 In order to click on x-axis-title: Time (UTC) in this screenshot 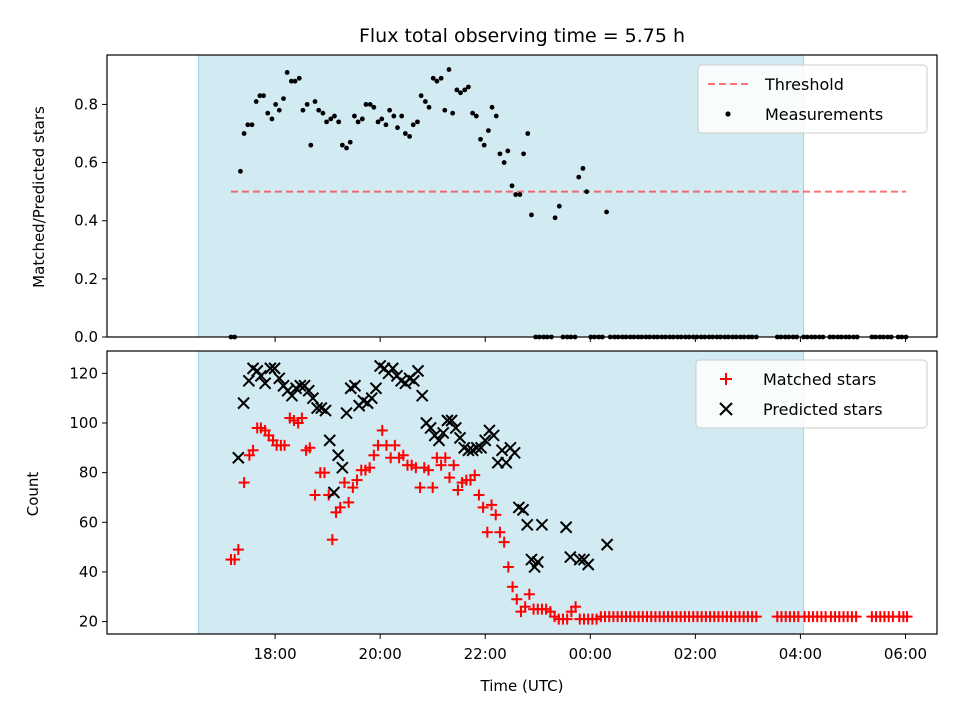, I will do `click(522, 686)`.